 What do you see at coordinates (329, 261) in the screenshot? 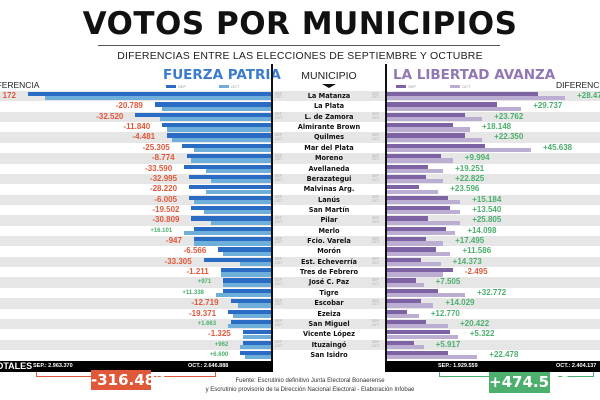
I see `municipio-name: Est. Echeverría` at bounding box center [329, 261].